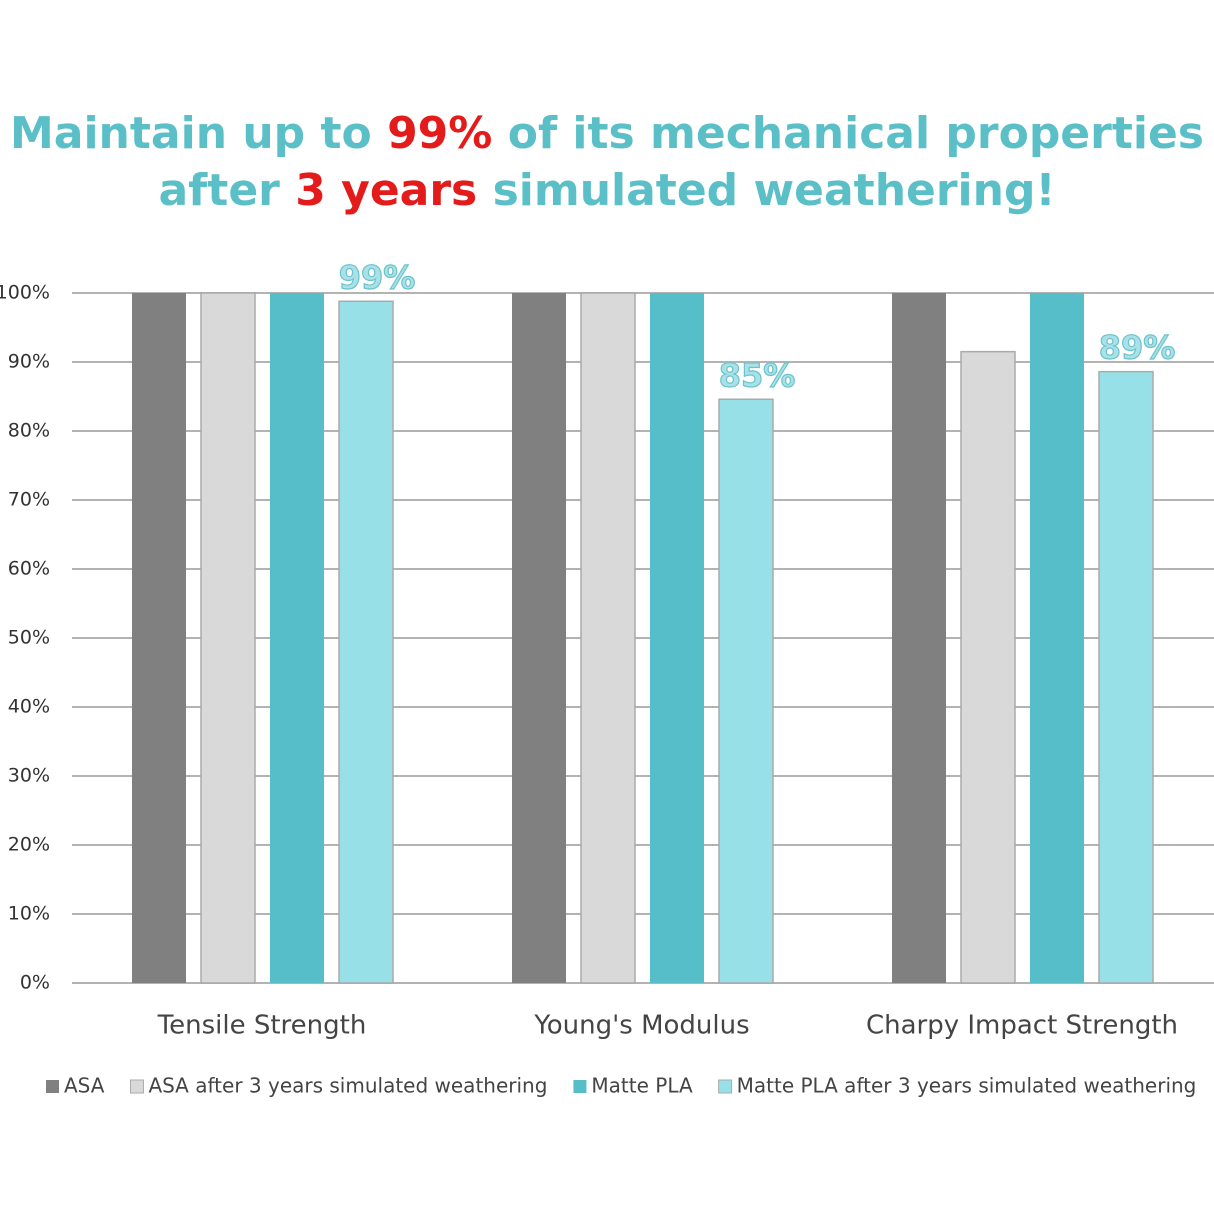  I want to click on title-part: after, so click(226, 190).